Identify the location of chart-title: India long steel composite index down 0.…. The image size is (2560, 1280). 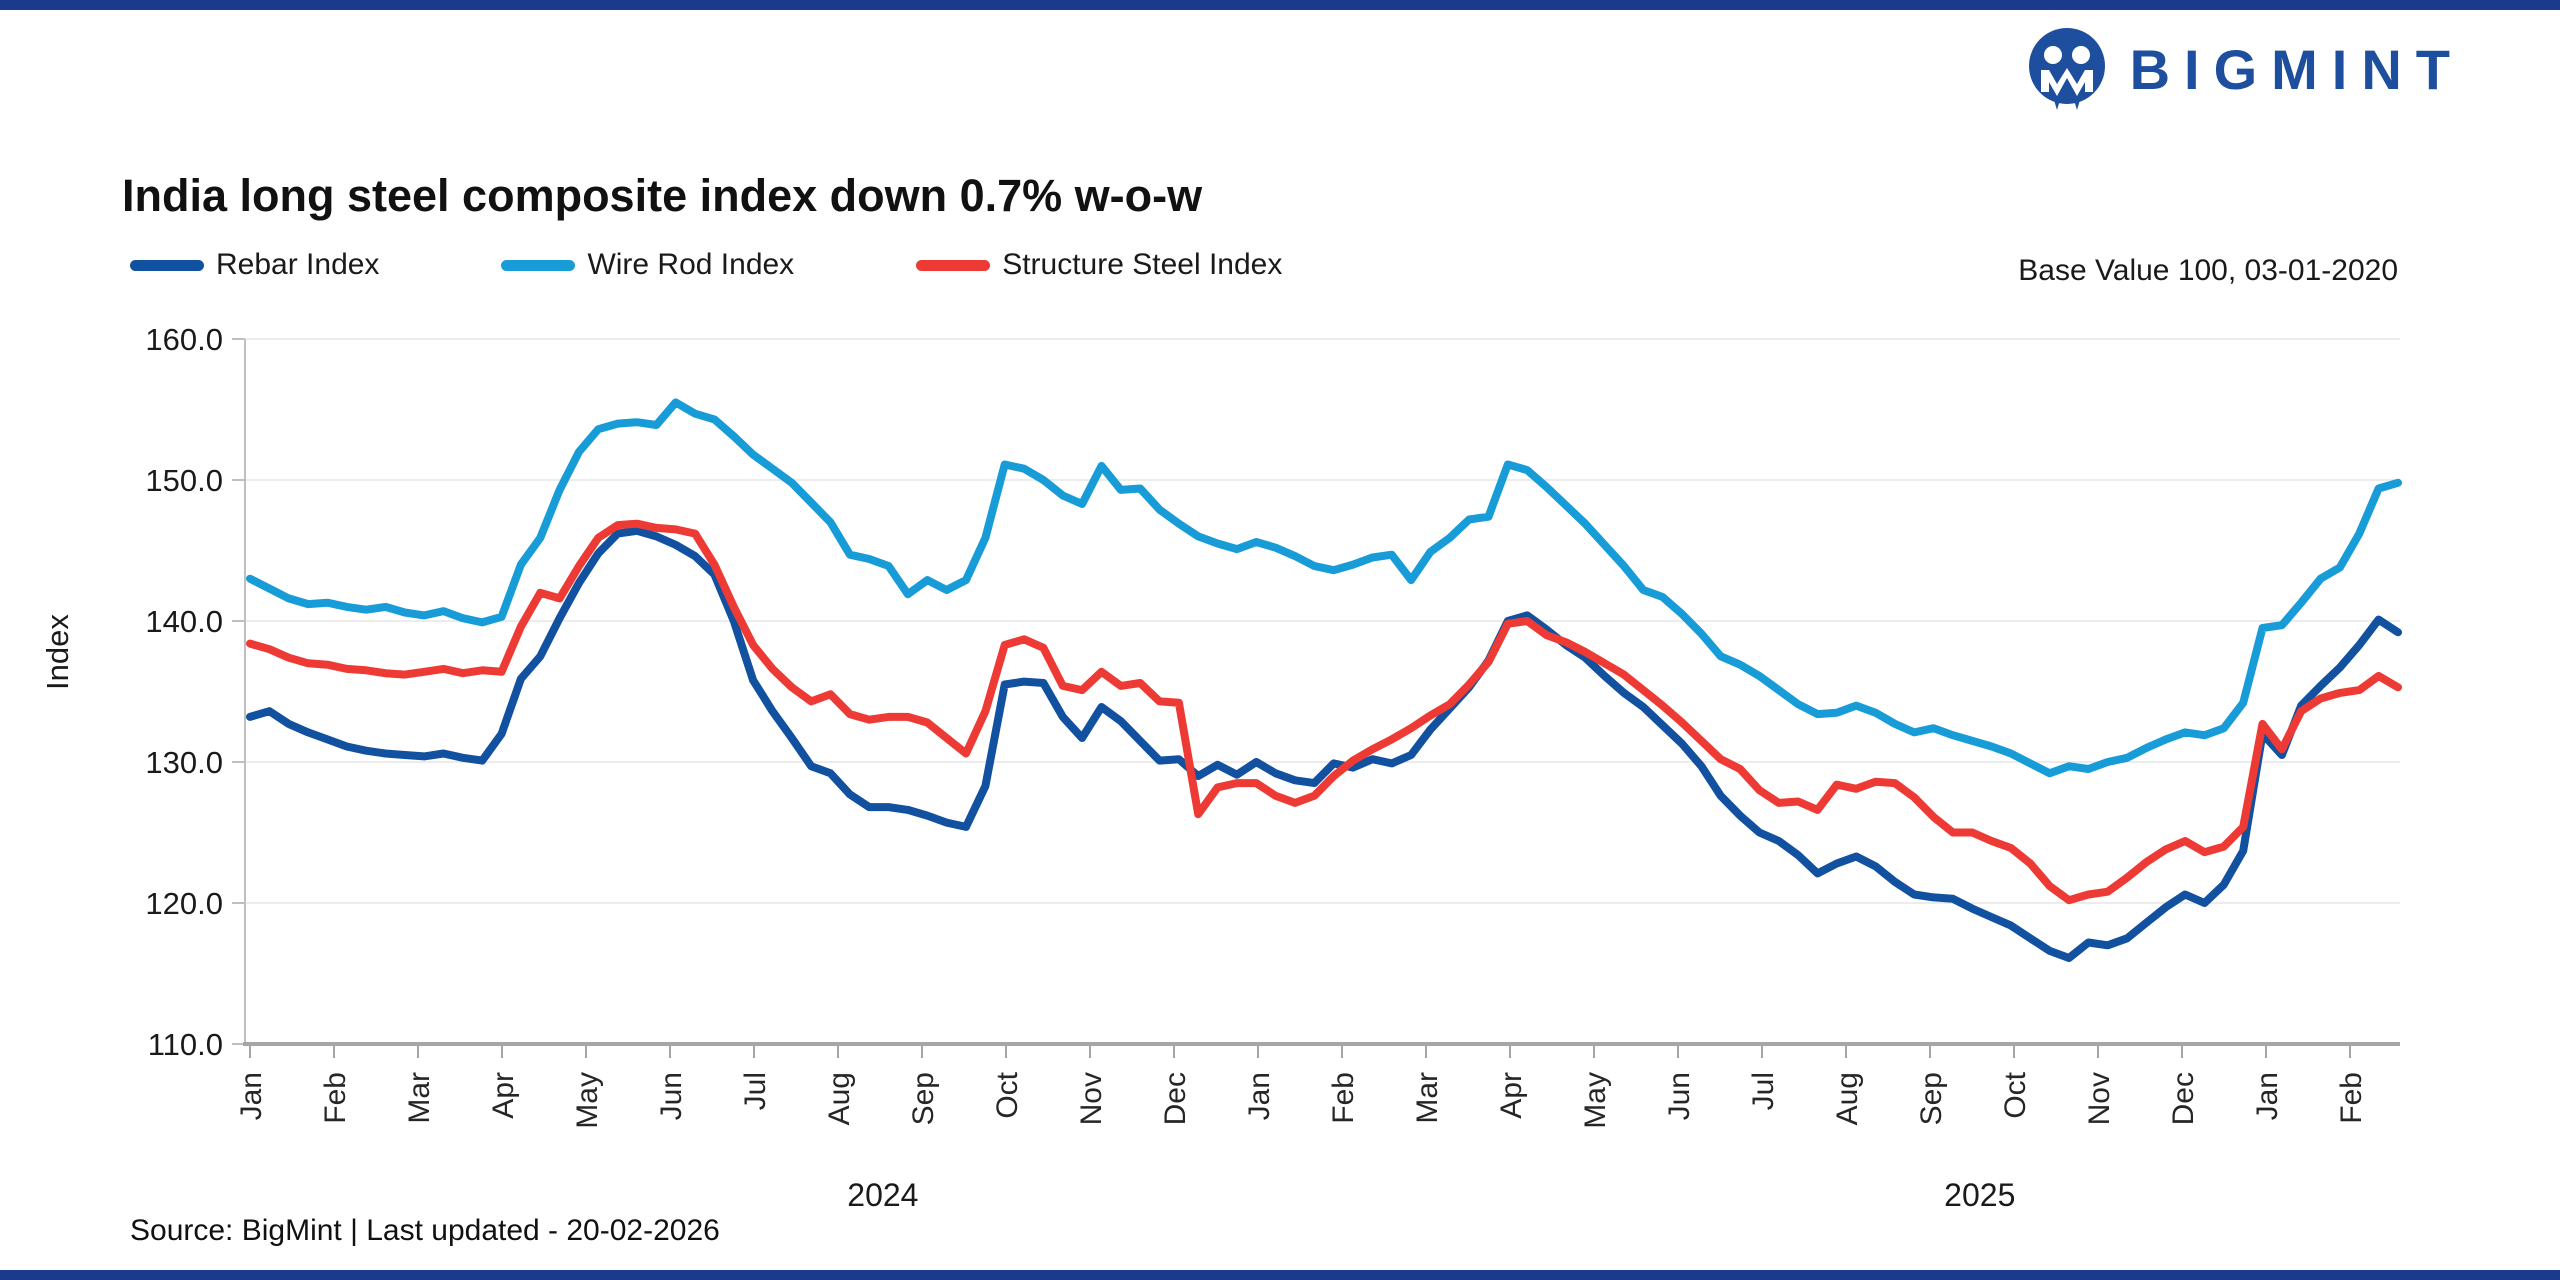
(662, 195).